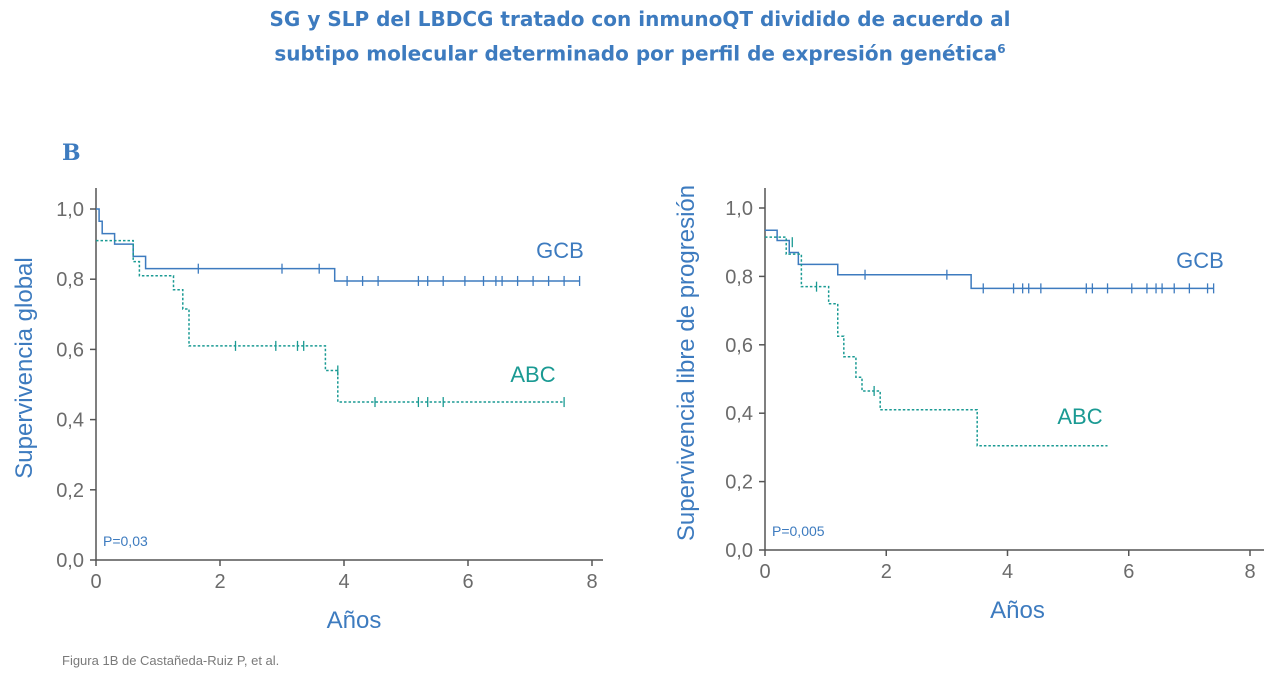 This screenshot has height=677, width=1280. Describe the element at coordinates (798, 531) in the screenshot. I see `p-value-annotation: P=0,005` at that location.